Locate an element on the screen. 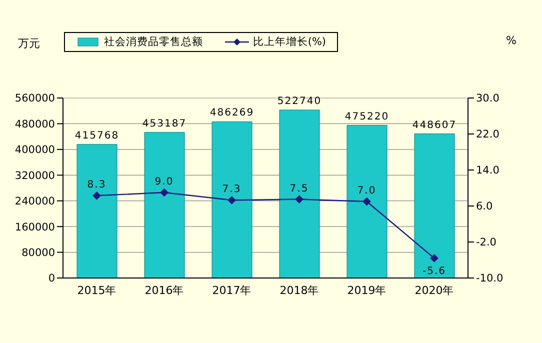 The height and width of the screenshot is (343, 542). x-tick-label: 2020年 is located at coordinates (434, 290).